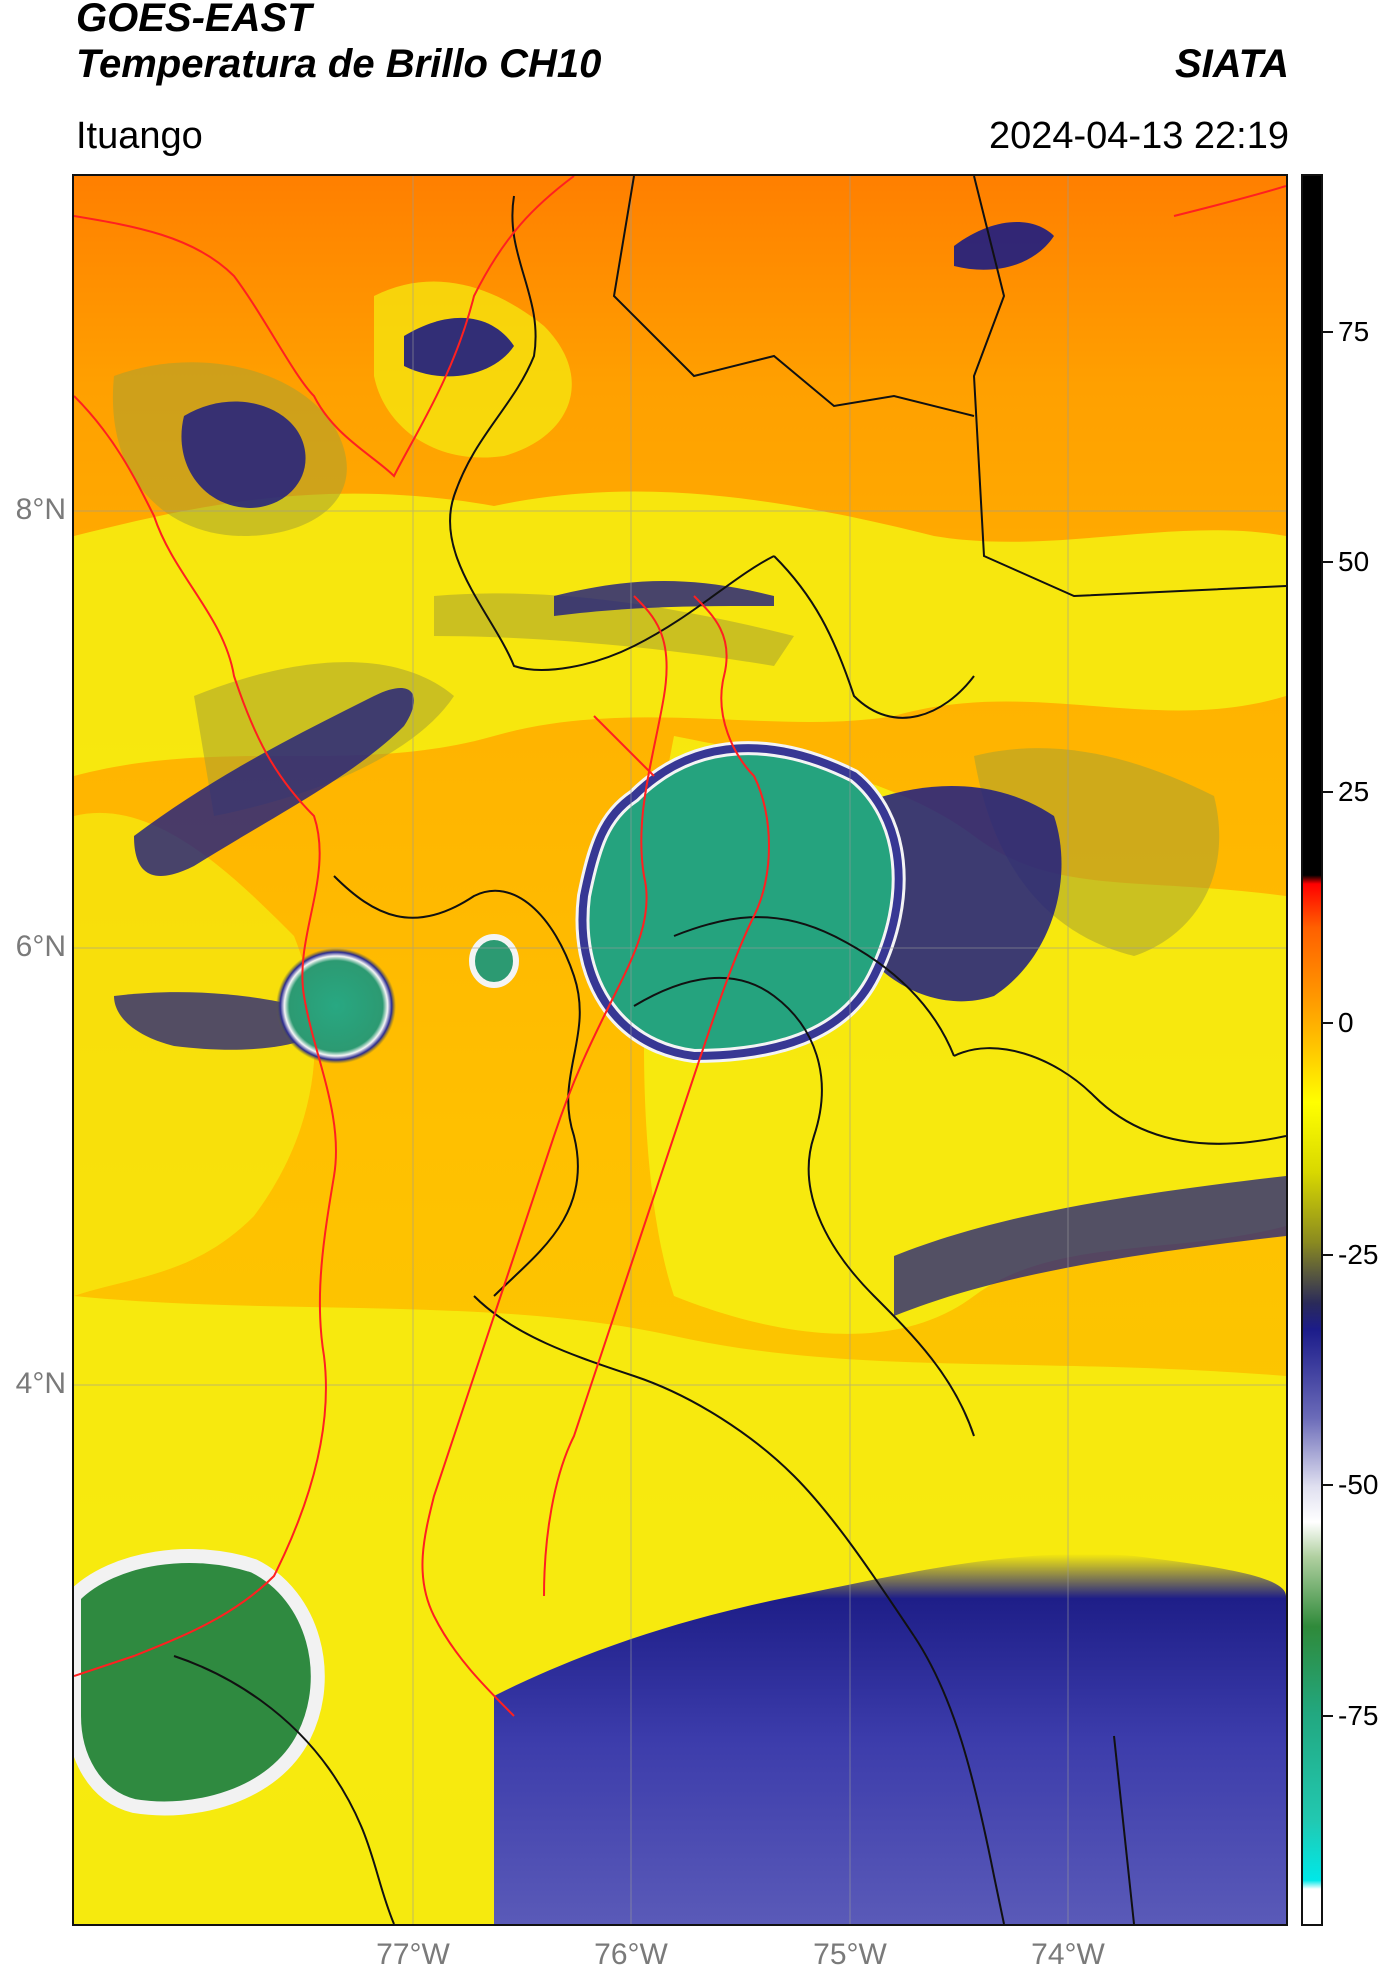  What do you see at coordinates (413, 1954) in the screenshot?
I see `lon-label-77w: 77°W` at bounding box center [413, 1954].